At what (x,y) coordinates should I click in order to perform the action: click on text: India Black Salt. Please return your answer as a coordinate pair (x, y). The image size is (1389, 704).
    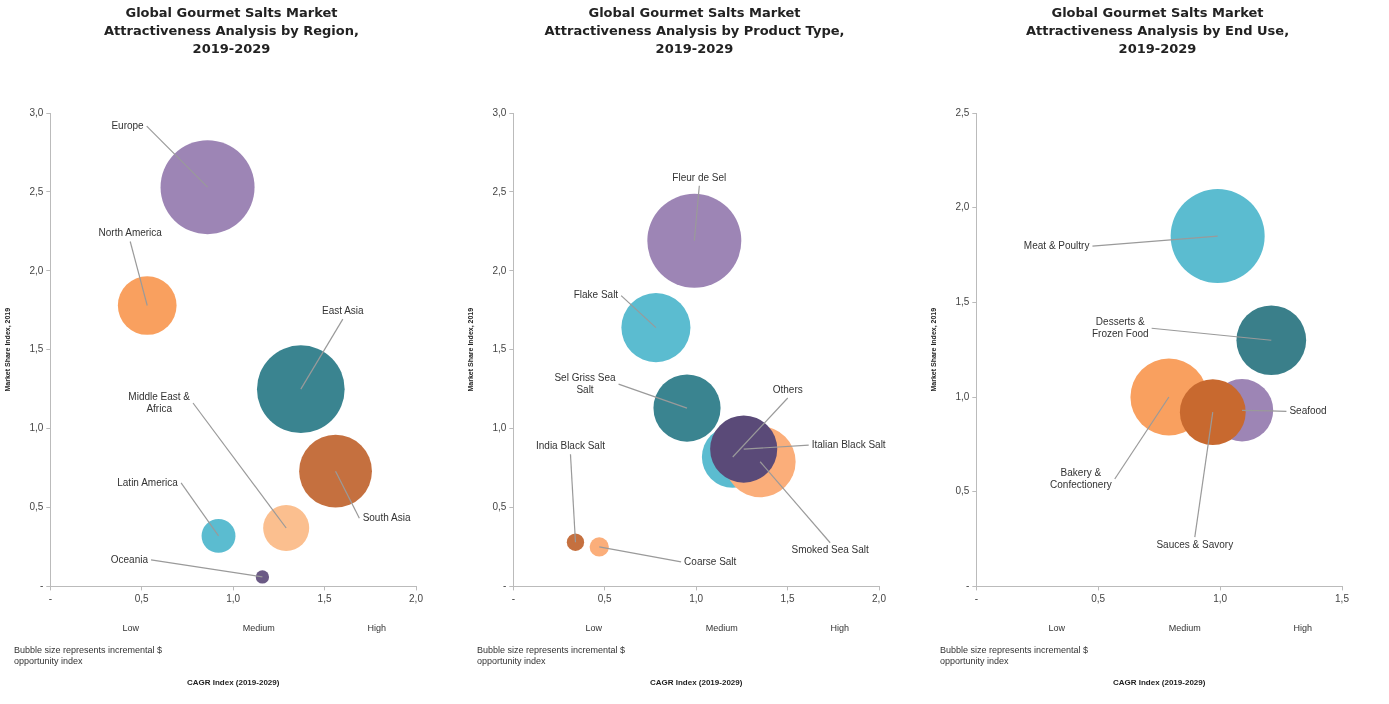
    Looking at the image, I should click on (571, 445).